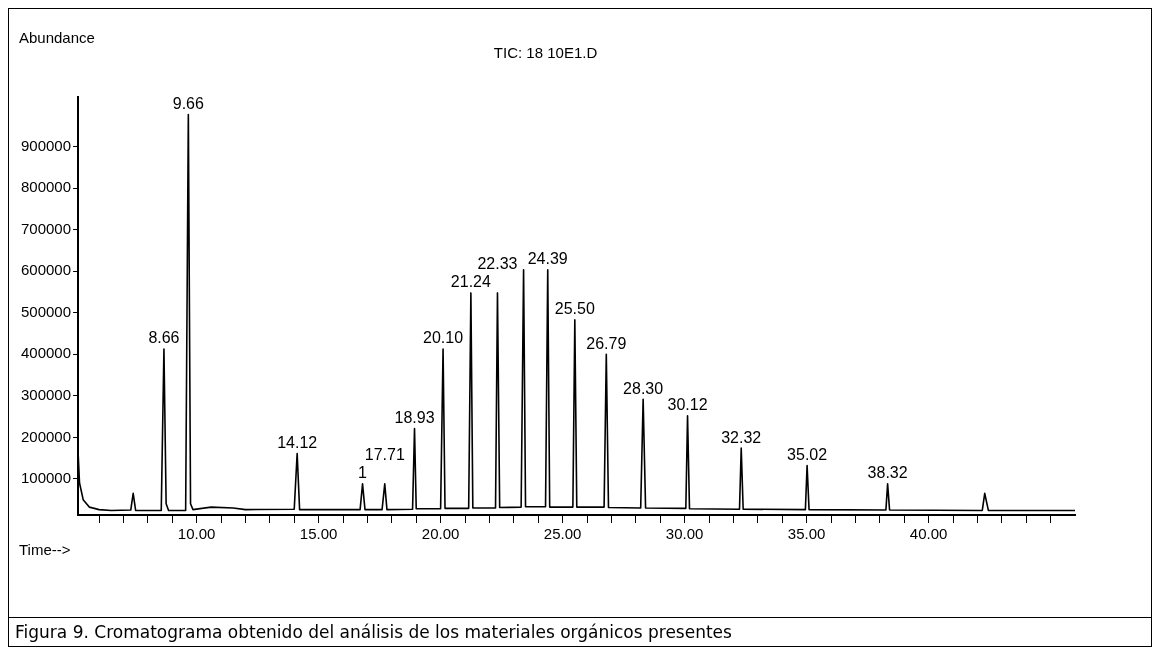 The height and width of the screenshot is (666, 1160). I want to click on annotation: 22.33, so click(497, 264).